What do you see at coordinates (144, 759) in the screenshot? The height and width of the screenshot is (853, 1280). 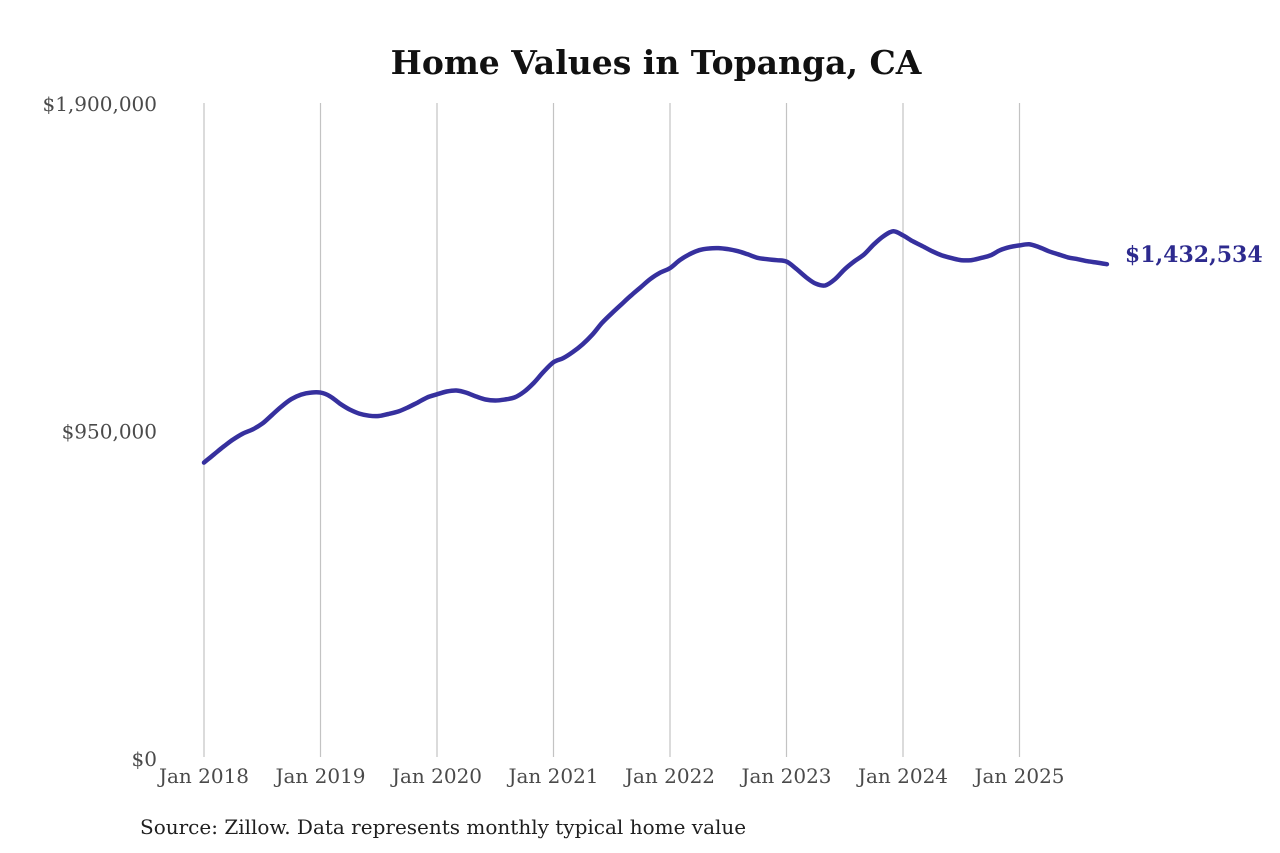 I see `y-tick-label: $0` at bounding box center [144, 759].